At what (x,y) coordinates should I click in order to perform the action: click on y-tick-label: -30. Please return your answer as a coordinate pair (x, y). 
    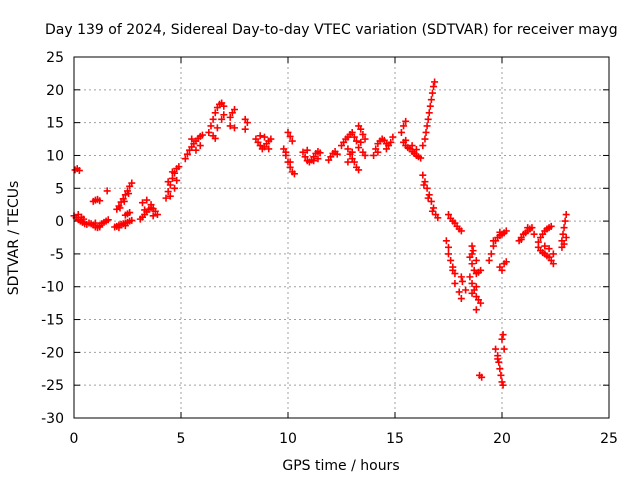
    Looking at the image, I should click on (52, 419).